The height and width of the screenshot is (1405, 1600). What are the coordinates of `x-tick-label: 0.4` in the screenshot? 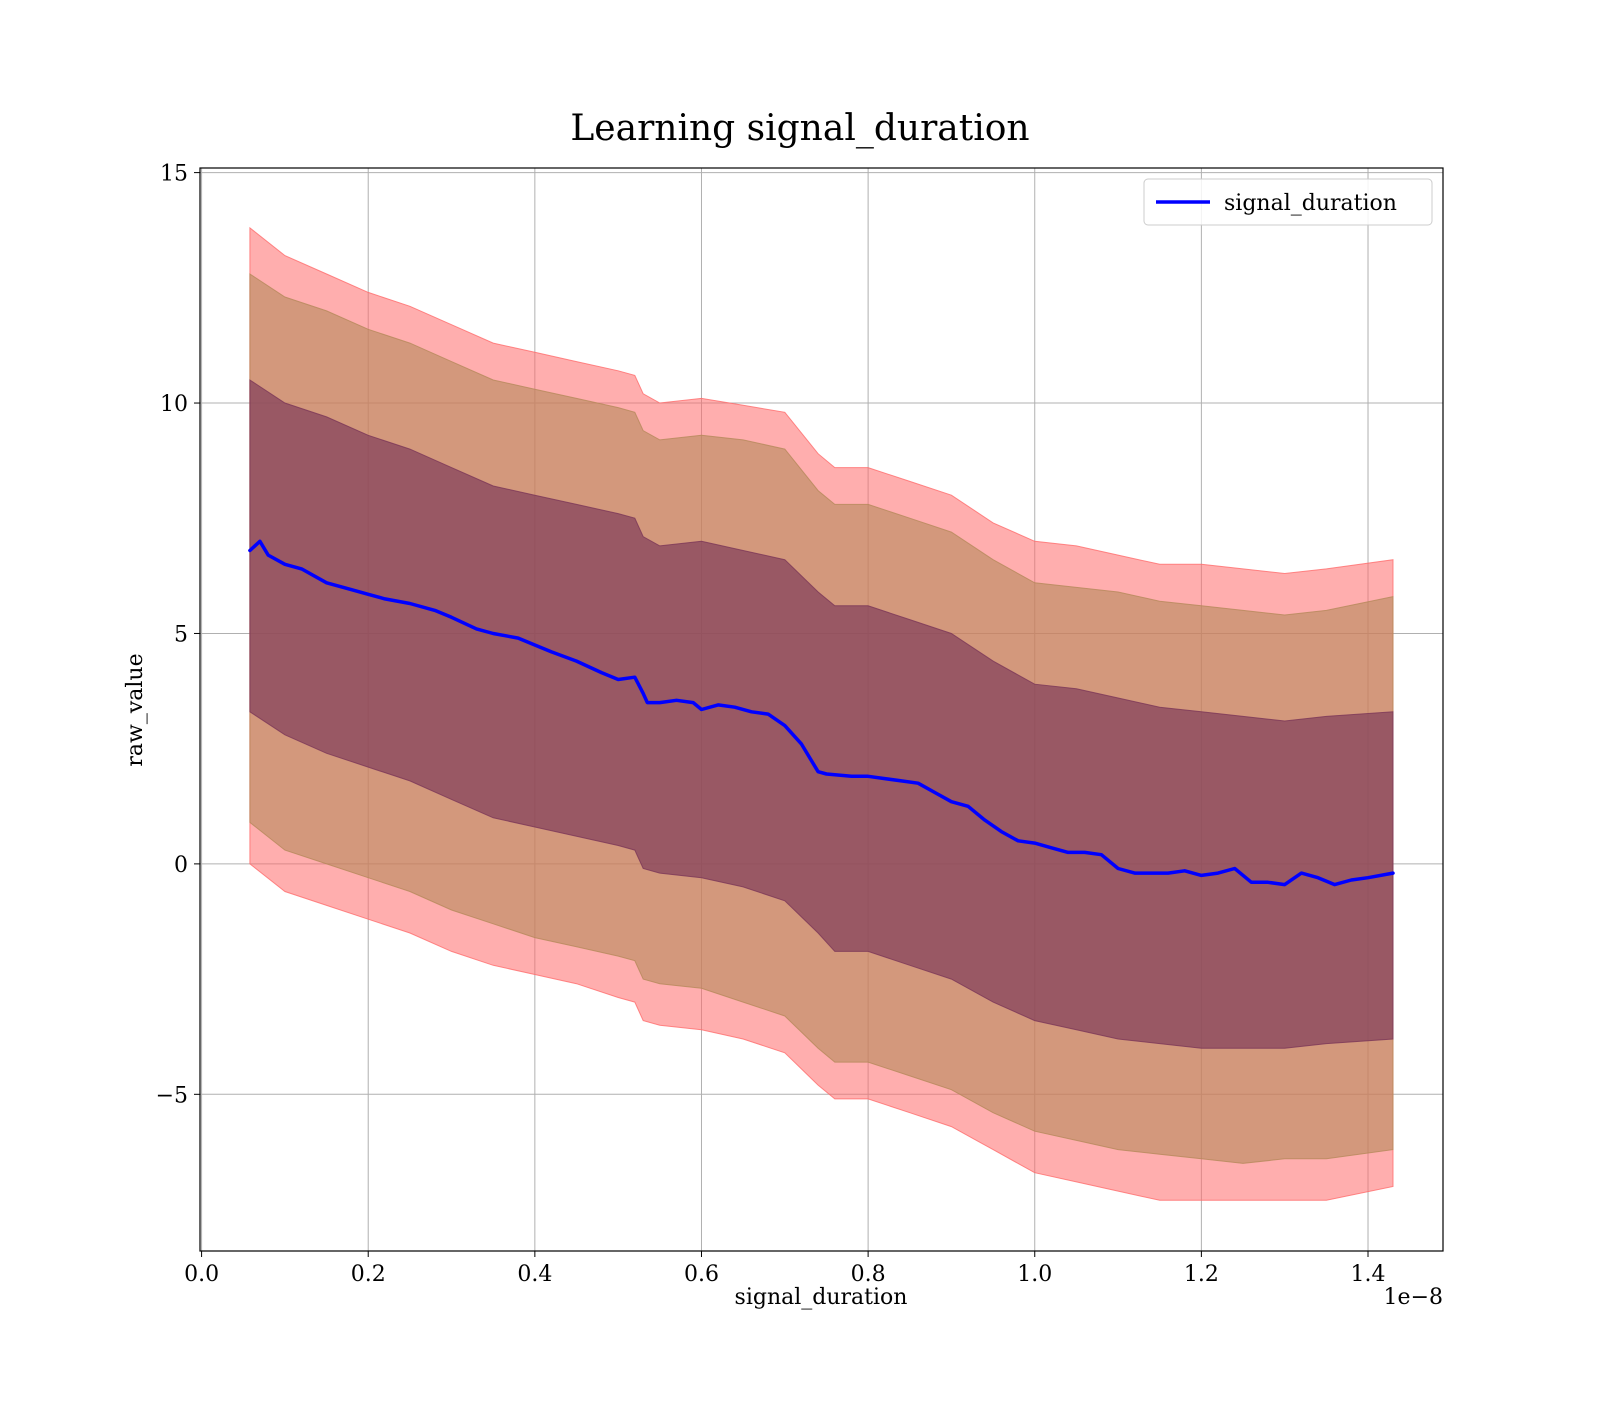 It's located at (534, 1274).